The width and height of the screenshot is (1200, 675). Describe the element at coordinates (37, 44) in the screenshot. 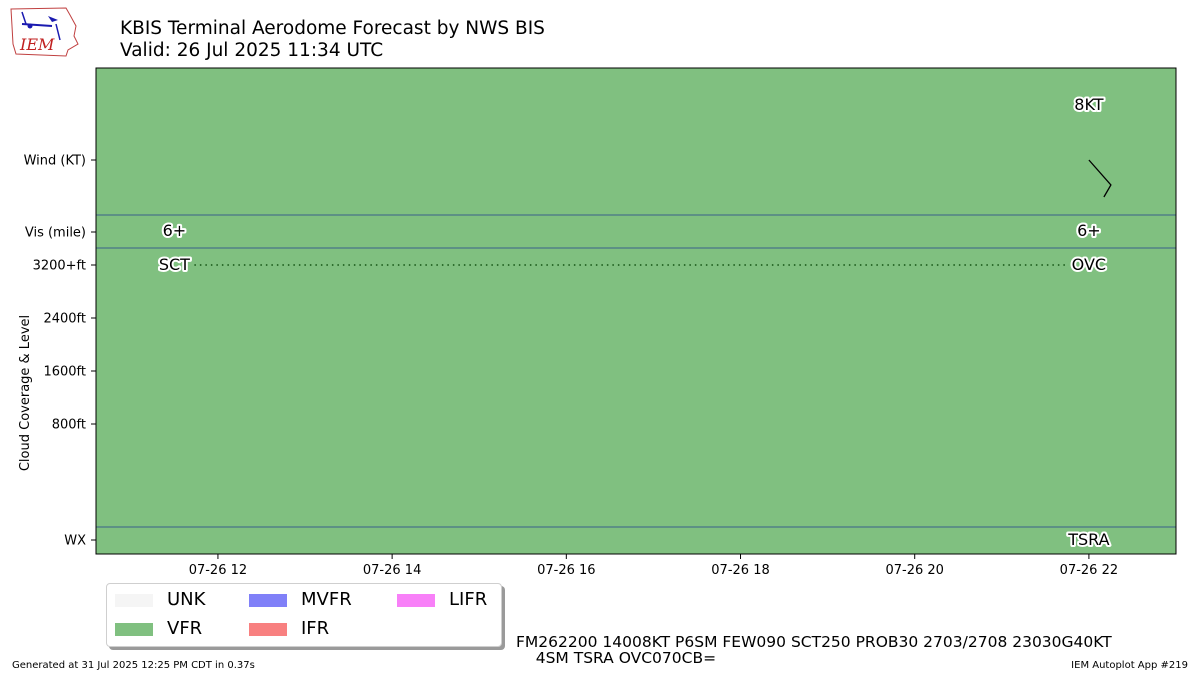

I see `iem-logo-text: IEM` at that location.